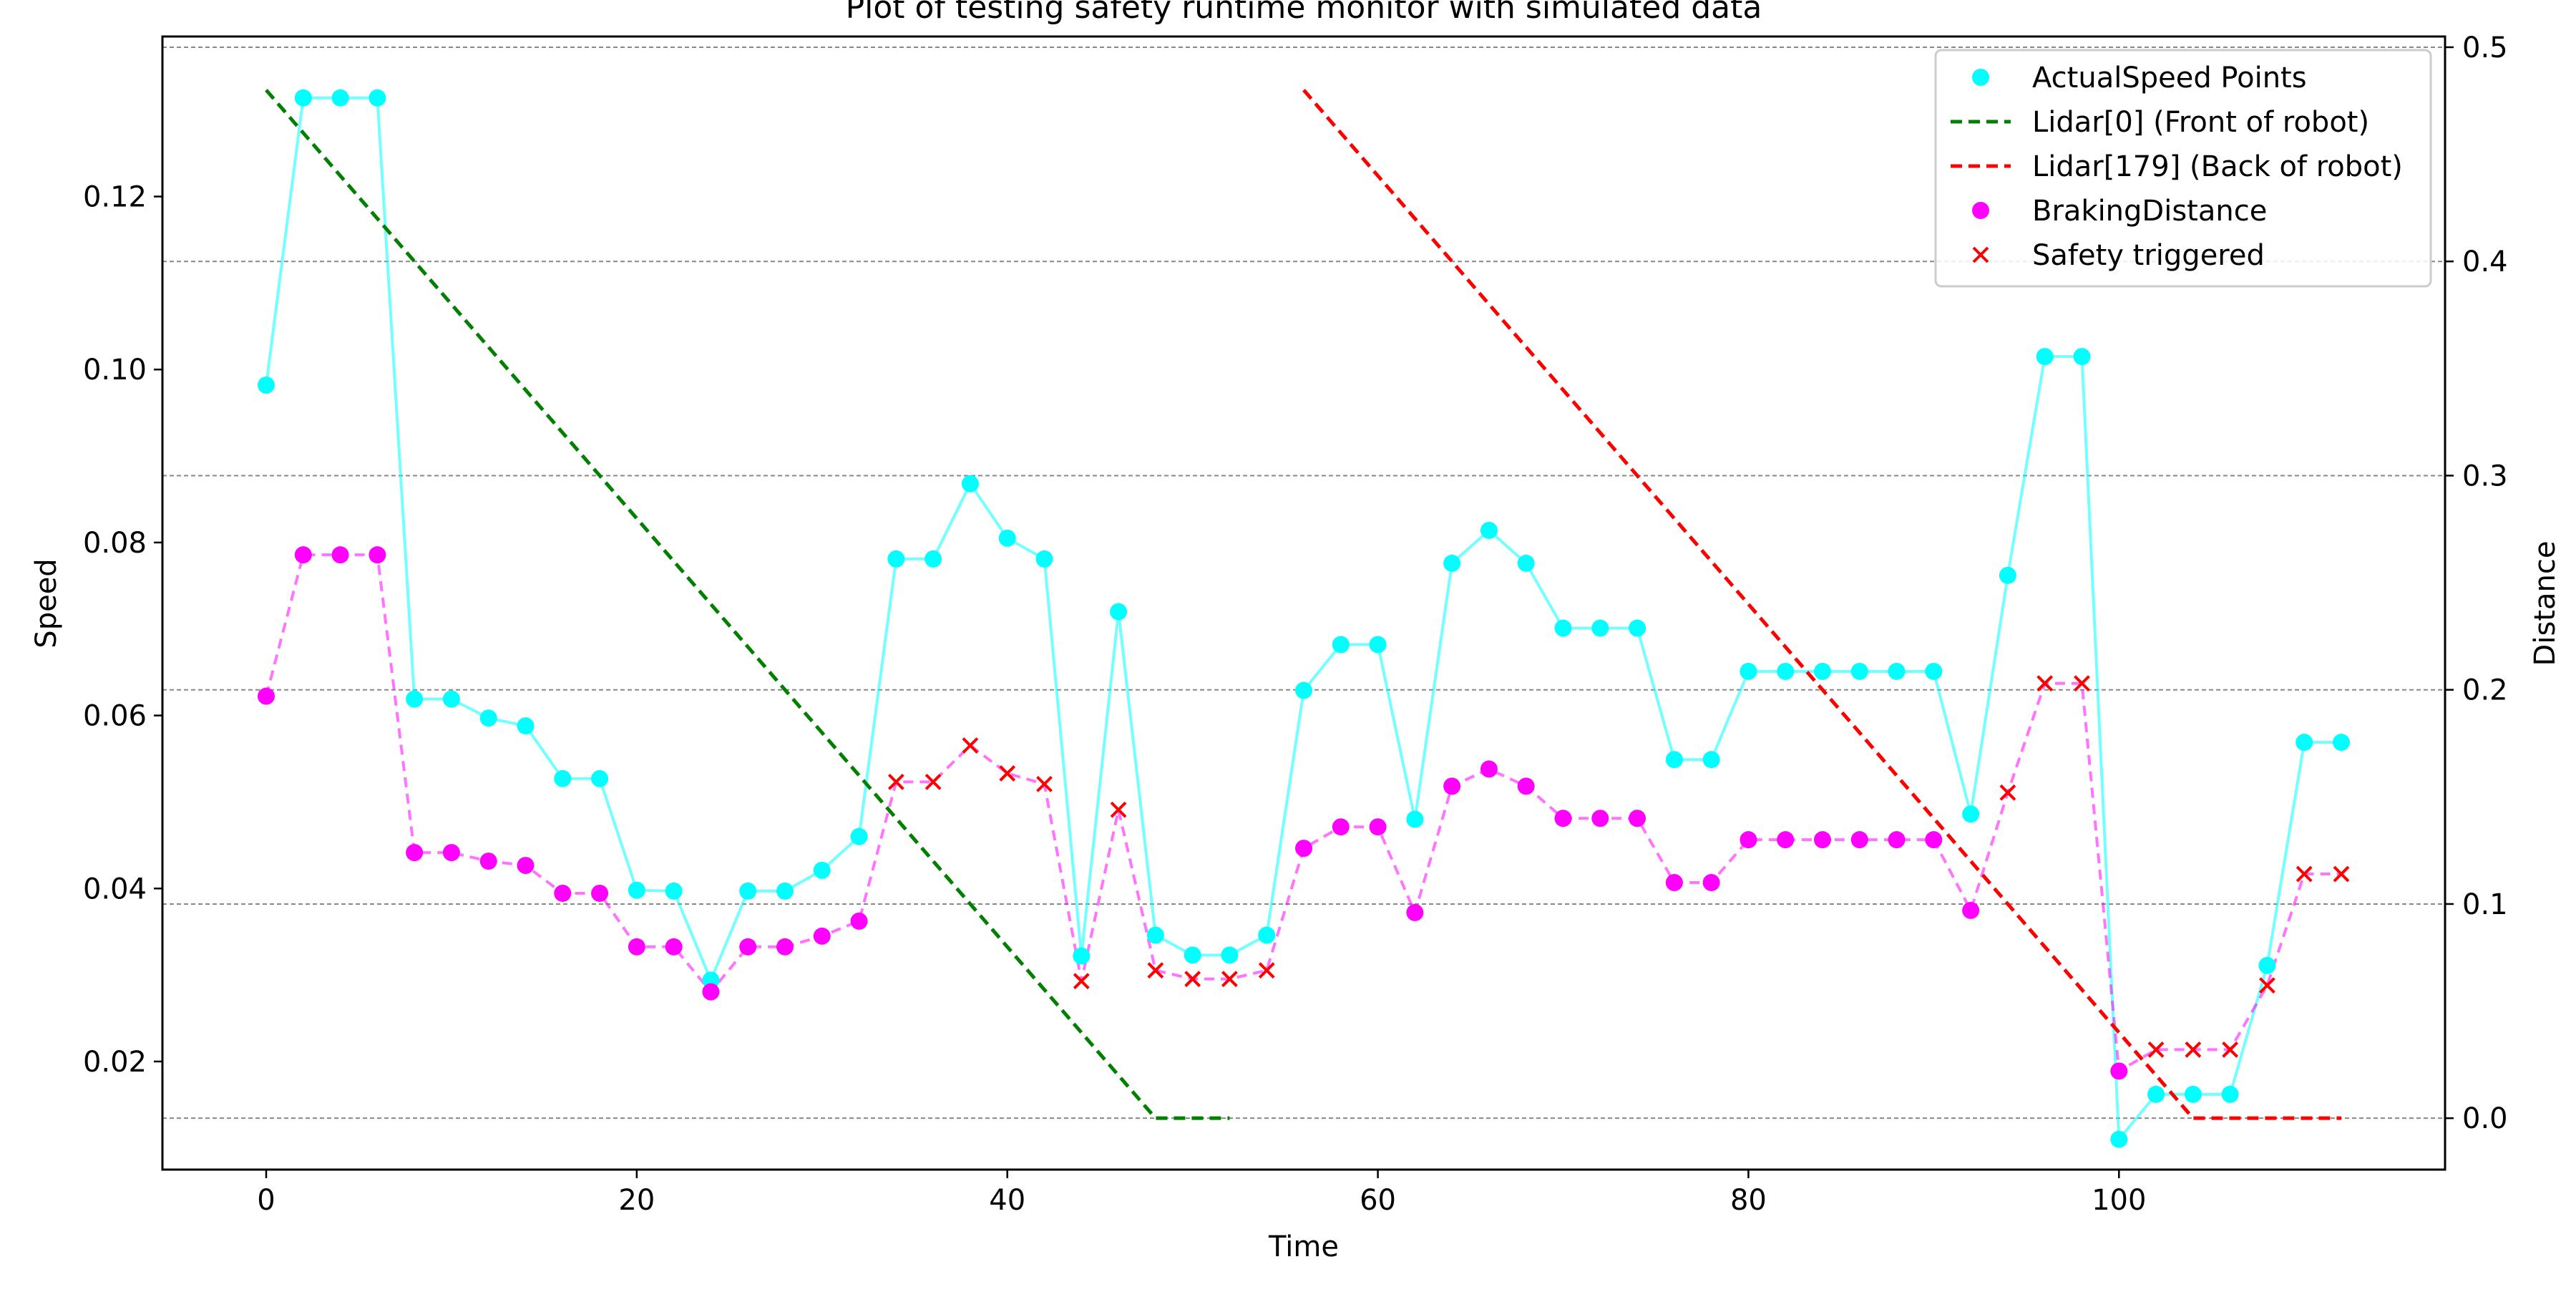 The image size is (2576, 1292). Describe the element at coordinates (1378, 1200) in the screenshot. I see `x-tick-label: 60` at that location.